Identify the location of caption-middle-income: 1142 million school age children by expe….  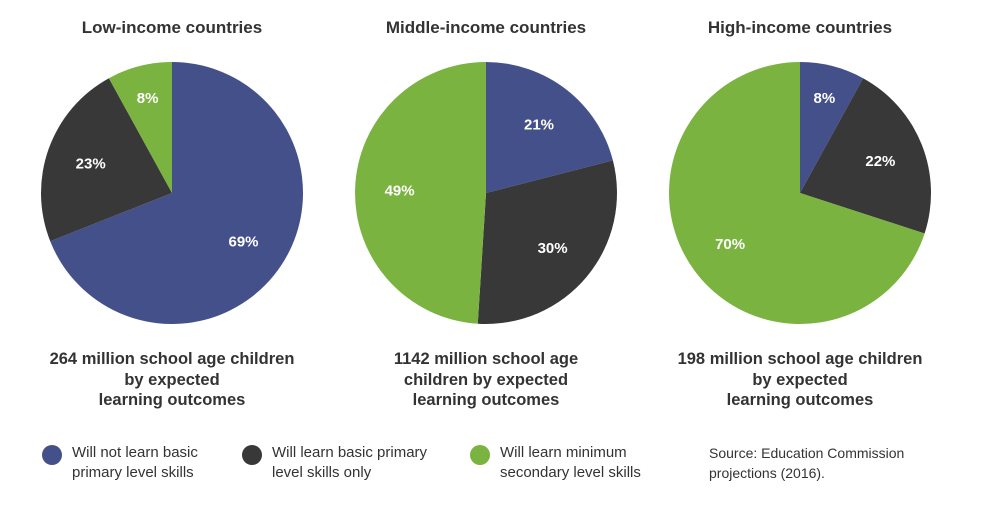
(486, 380).